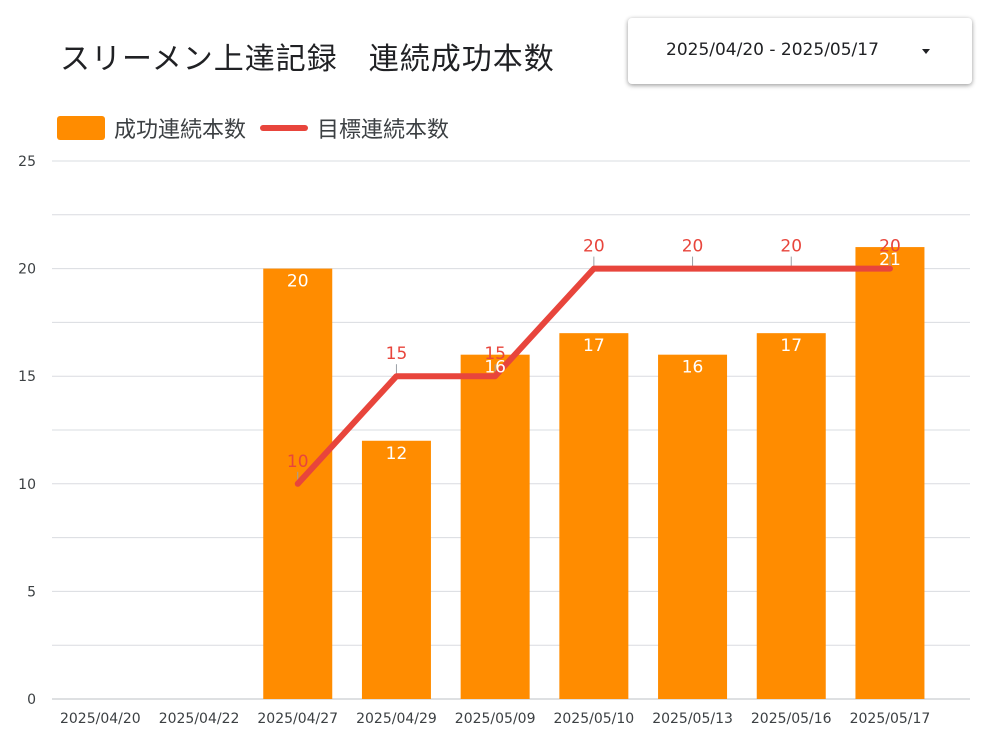  Describe the element at coordinates (31, 700) in the screenshot. I see `y-tick-label: 0` at that location.